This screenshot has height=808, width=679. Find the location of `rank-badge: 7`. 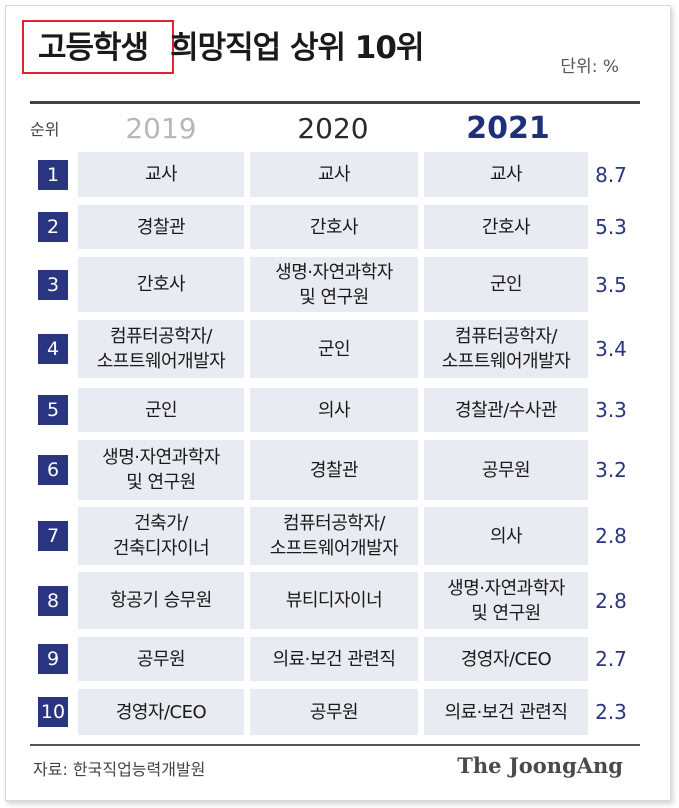

rank-badge: 7 is located at coordinates (53, 536).